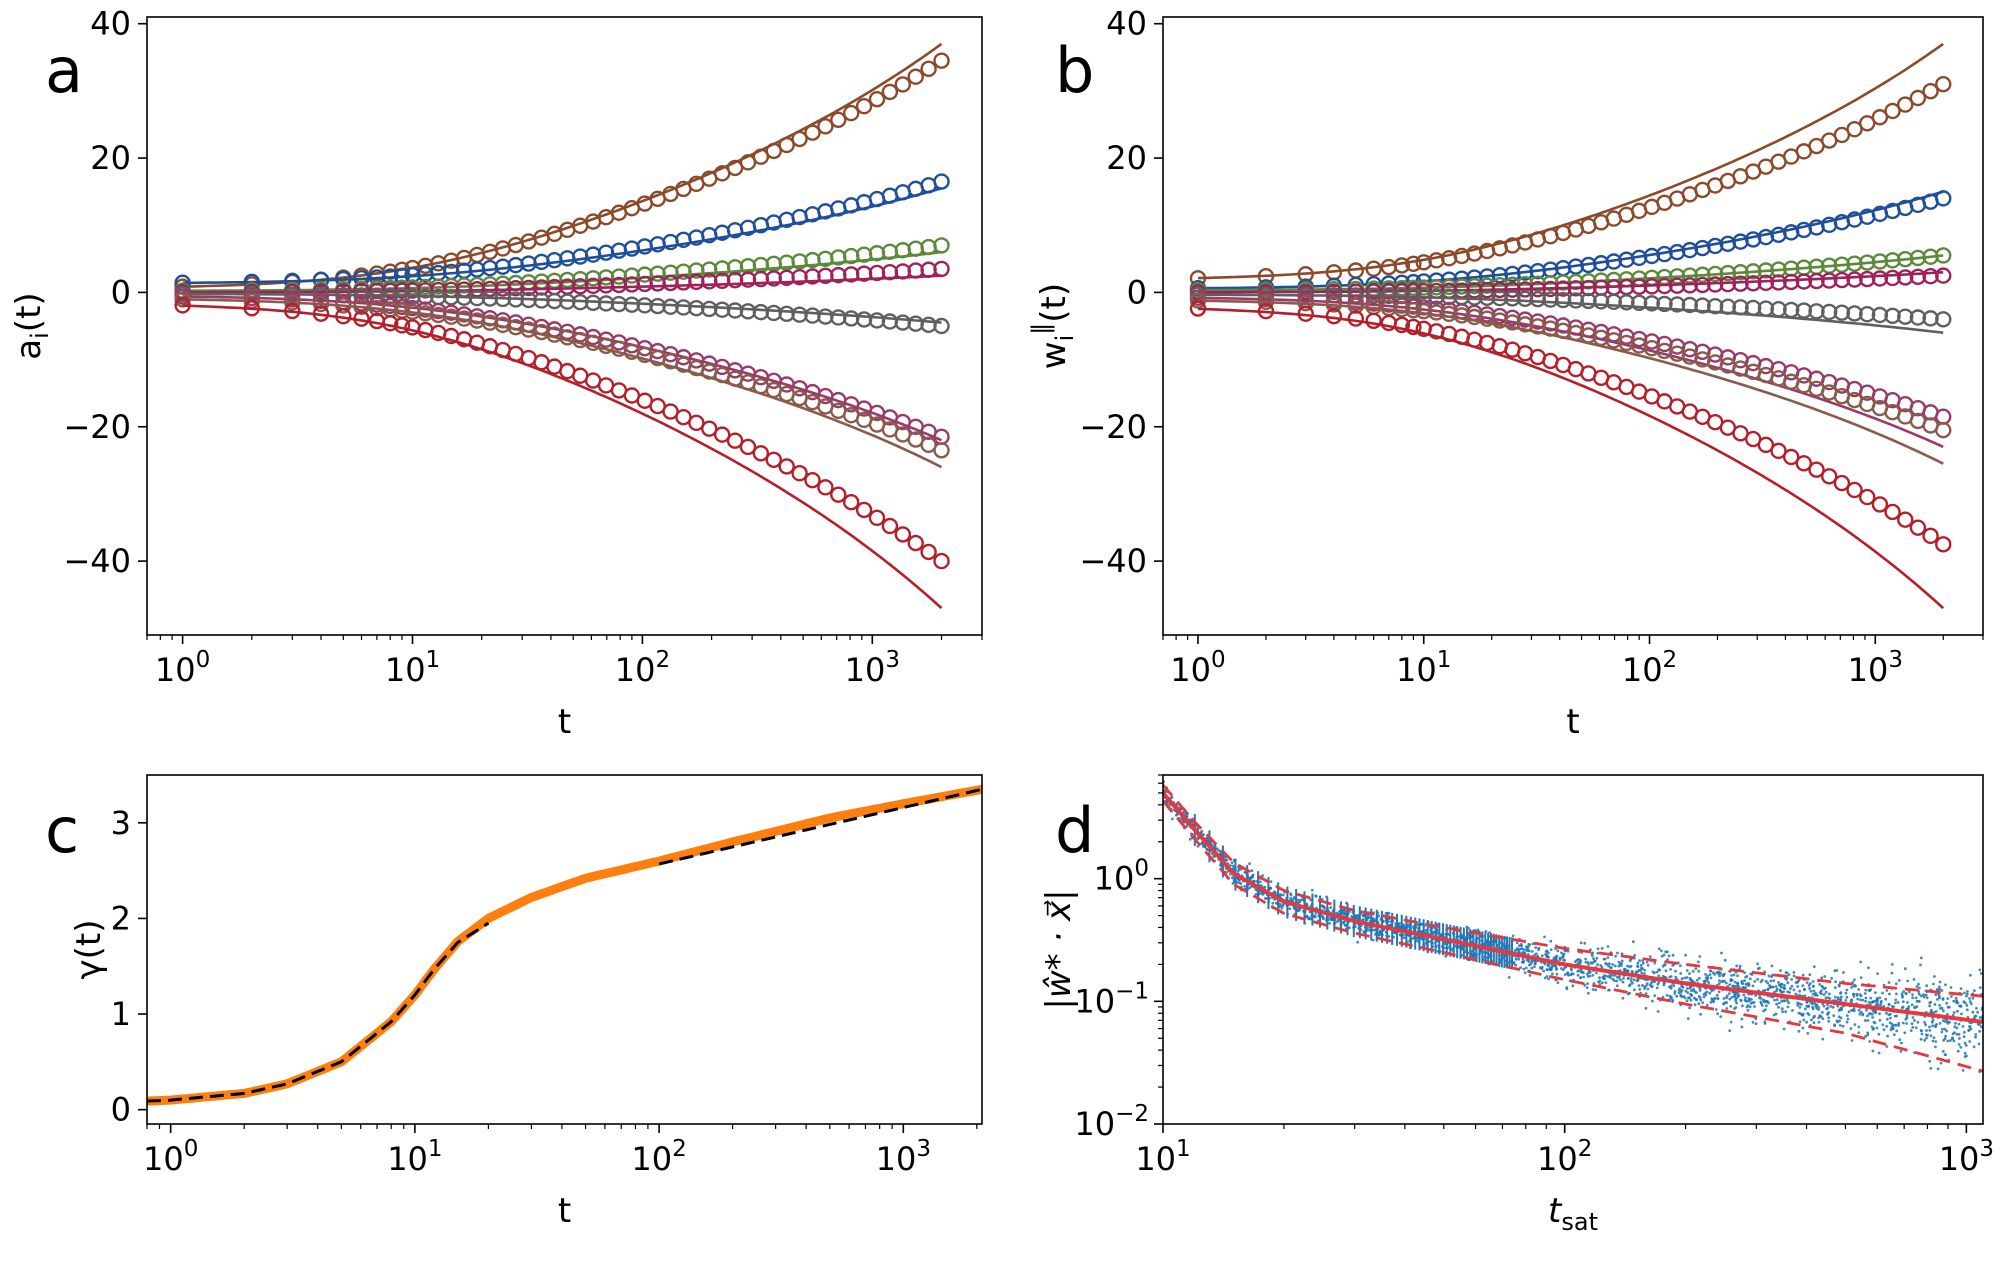 Image resolution: width=2000 pixels, height=1263 pixels. What do you see at coordinates (619, 250) in the screenshot?
I see `series-1-sim-point` at bounding box center [619, 250].